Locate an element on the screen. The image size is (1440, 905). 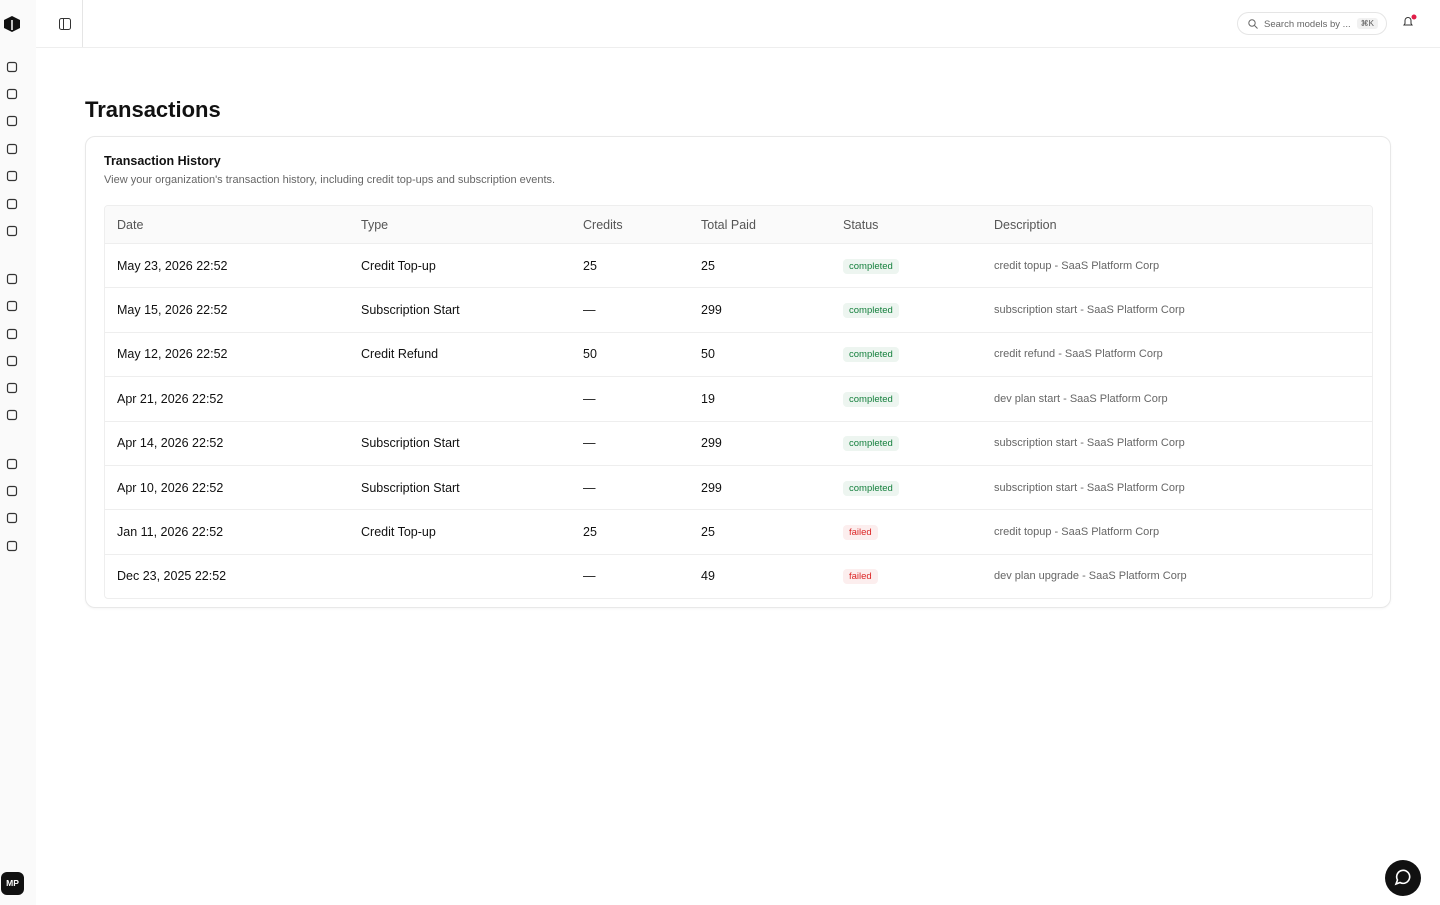
search-icon is located at coordinates (1253, 24).